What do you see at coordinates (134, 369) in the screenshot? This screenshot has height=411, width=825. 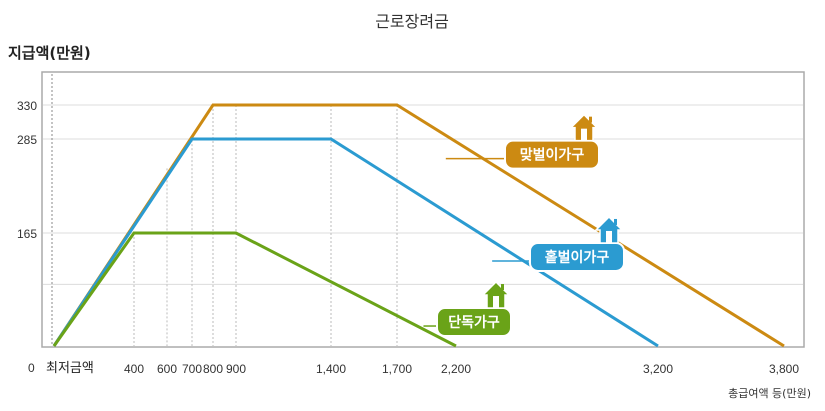 I see `x-tick-label-400: 400` at bounding box center [134, 369].